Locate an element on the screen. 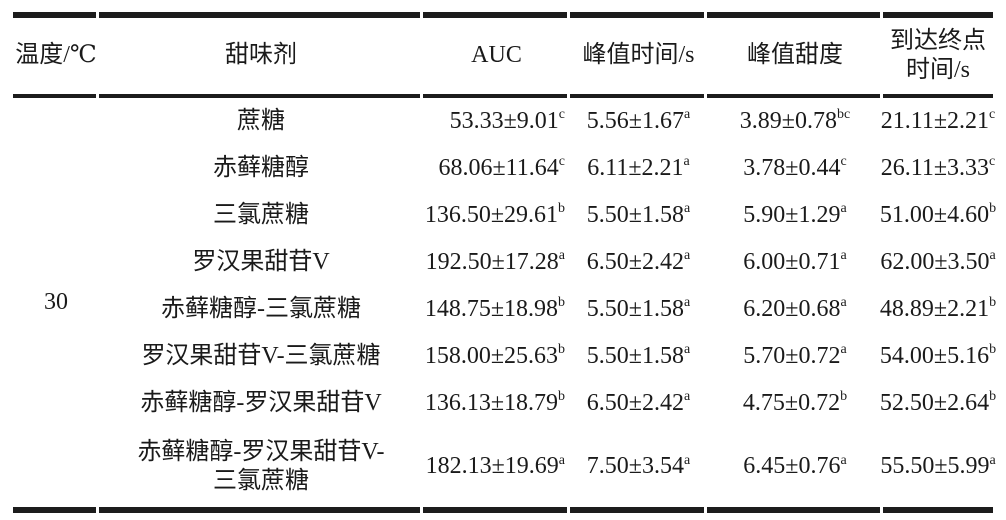  sweetener-name: 赤藓糖醇-罗汉果甜苷V- 三氯蔗糖 is located at coordinates (261, 467).